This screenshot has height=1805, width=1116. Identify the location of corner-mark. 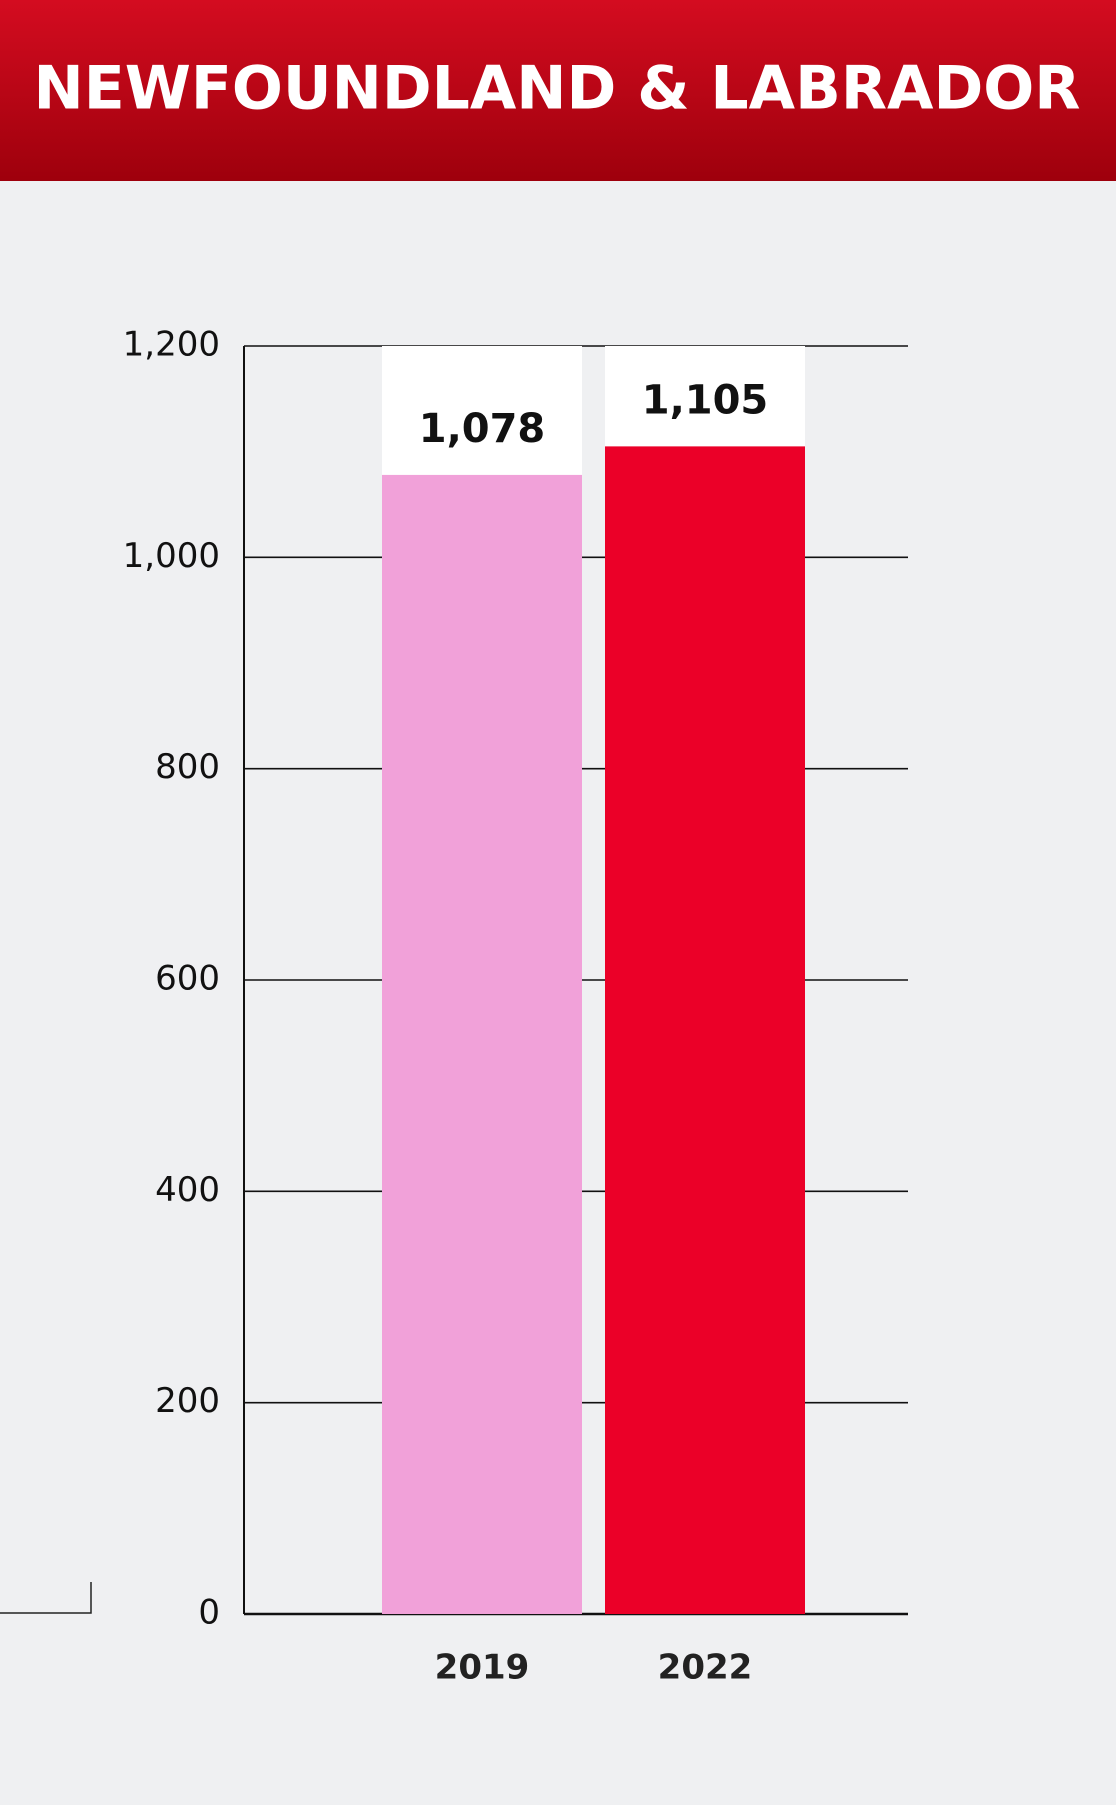
(46, 1598).